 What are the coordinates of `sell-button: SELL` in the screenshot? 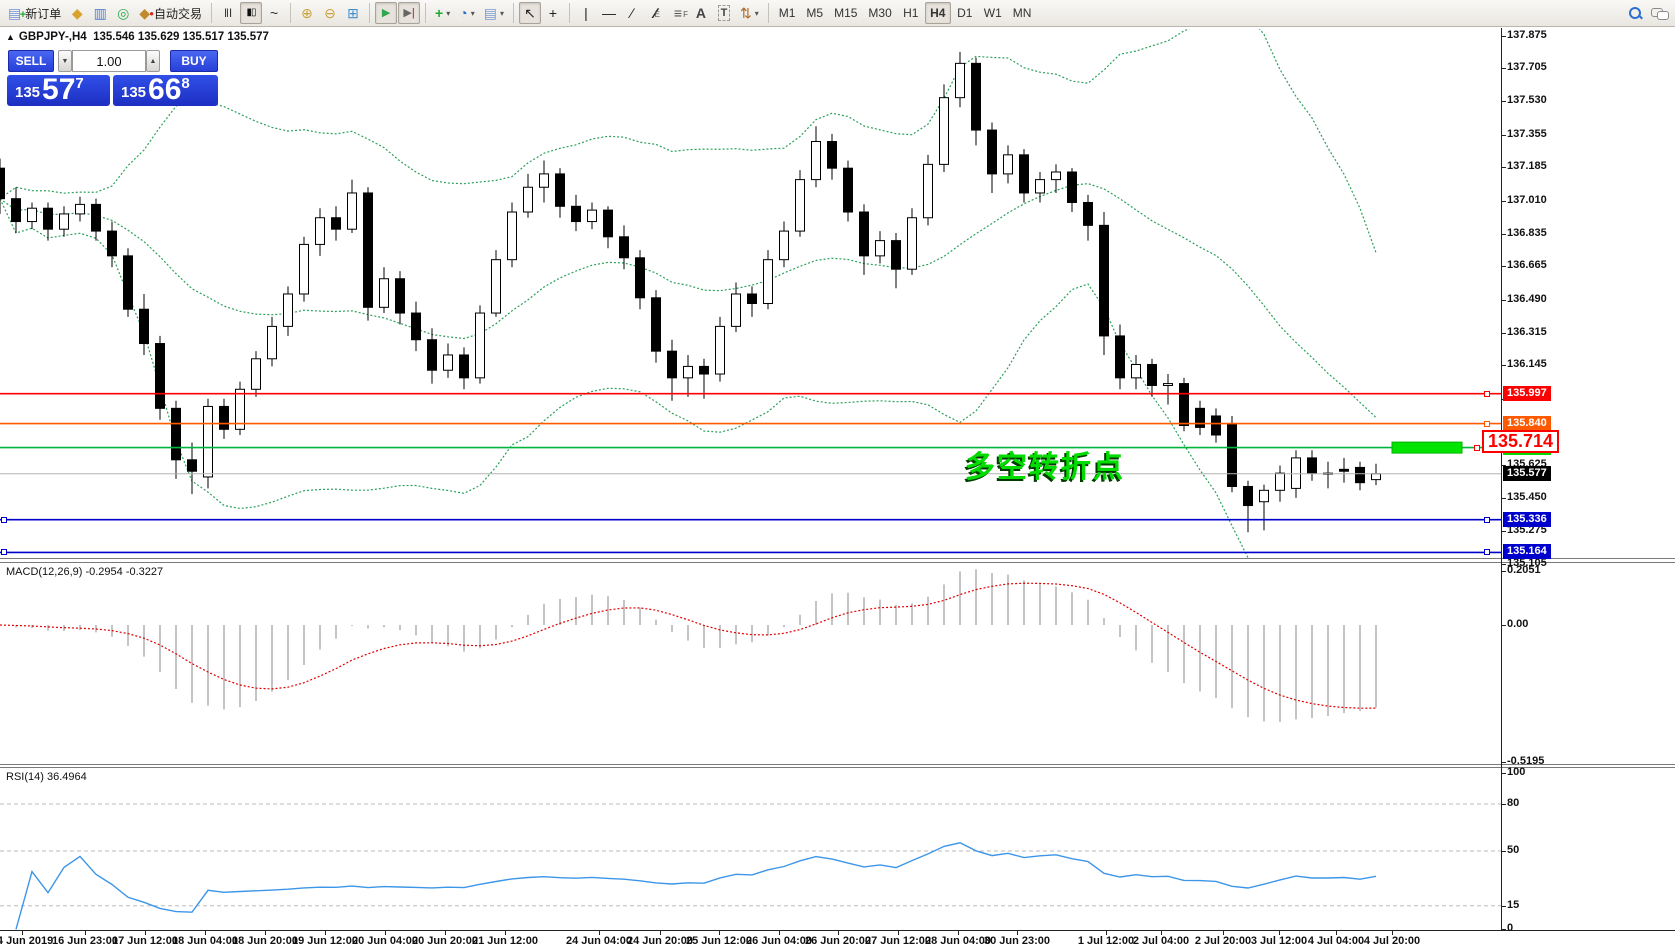 It's located at (31, 61).